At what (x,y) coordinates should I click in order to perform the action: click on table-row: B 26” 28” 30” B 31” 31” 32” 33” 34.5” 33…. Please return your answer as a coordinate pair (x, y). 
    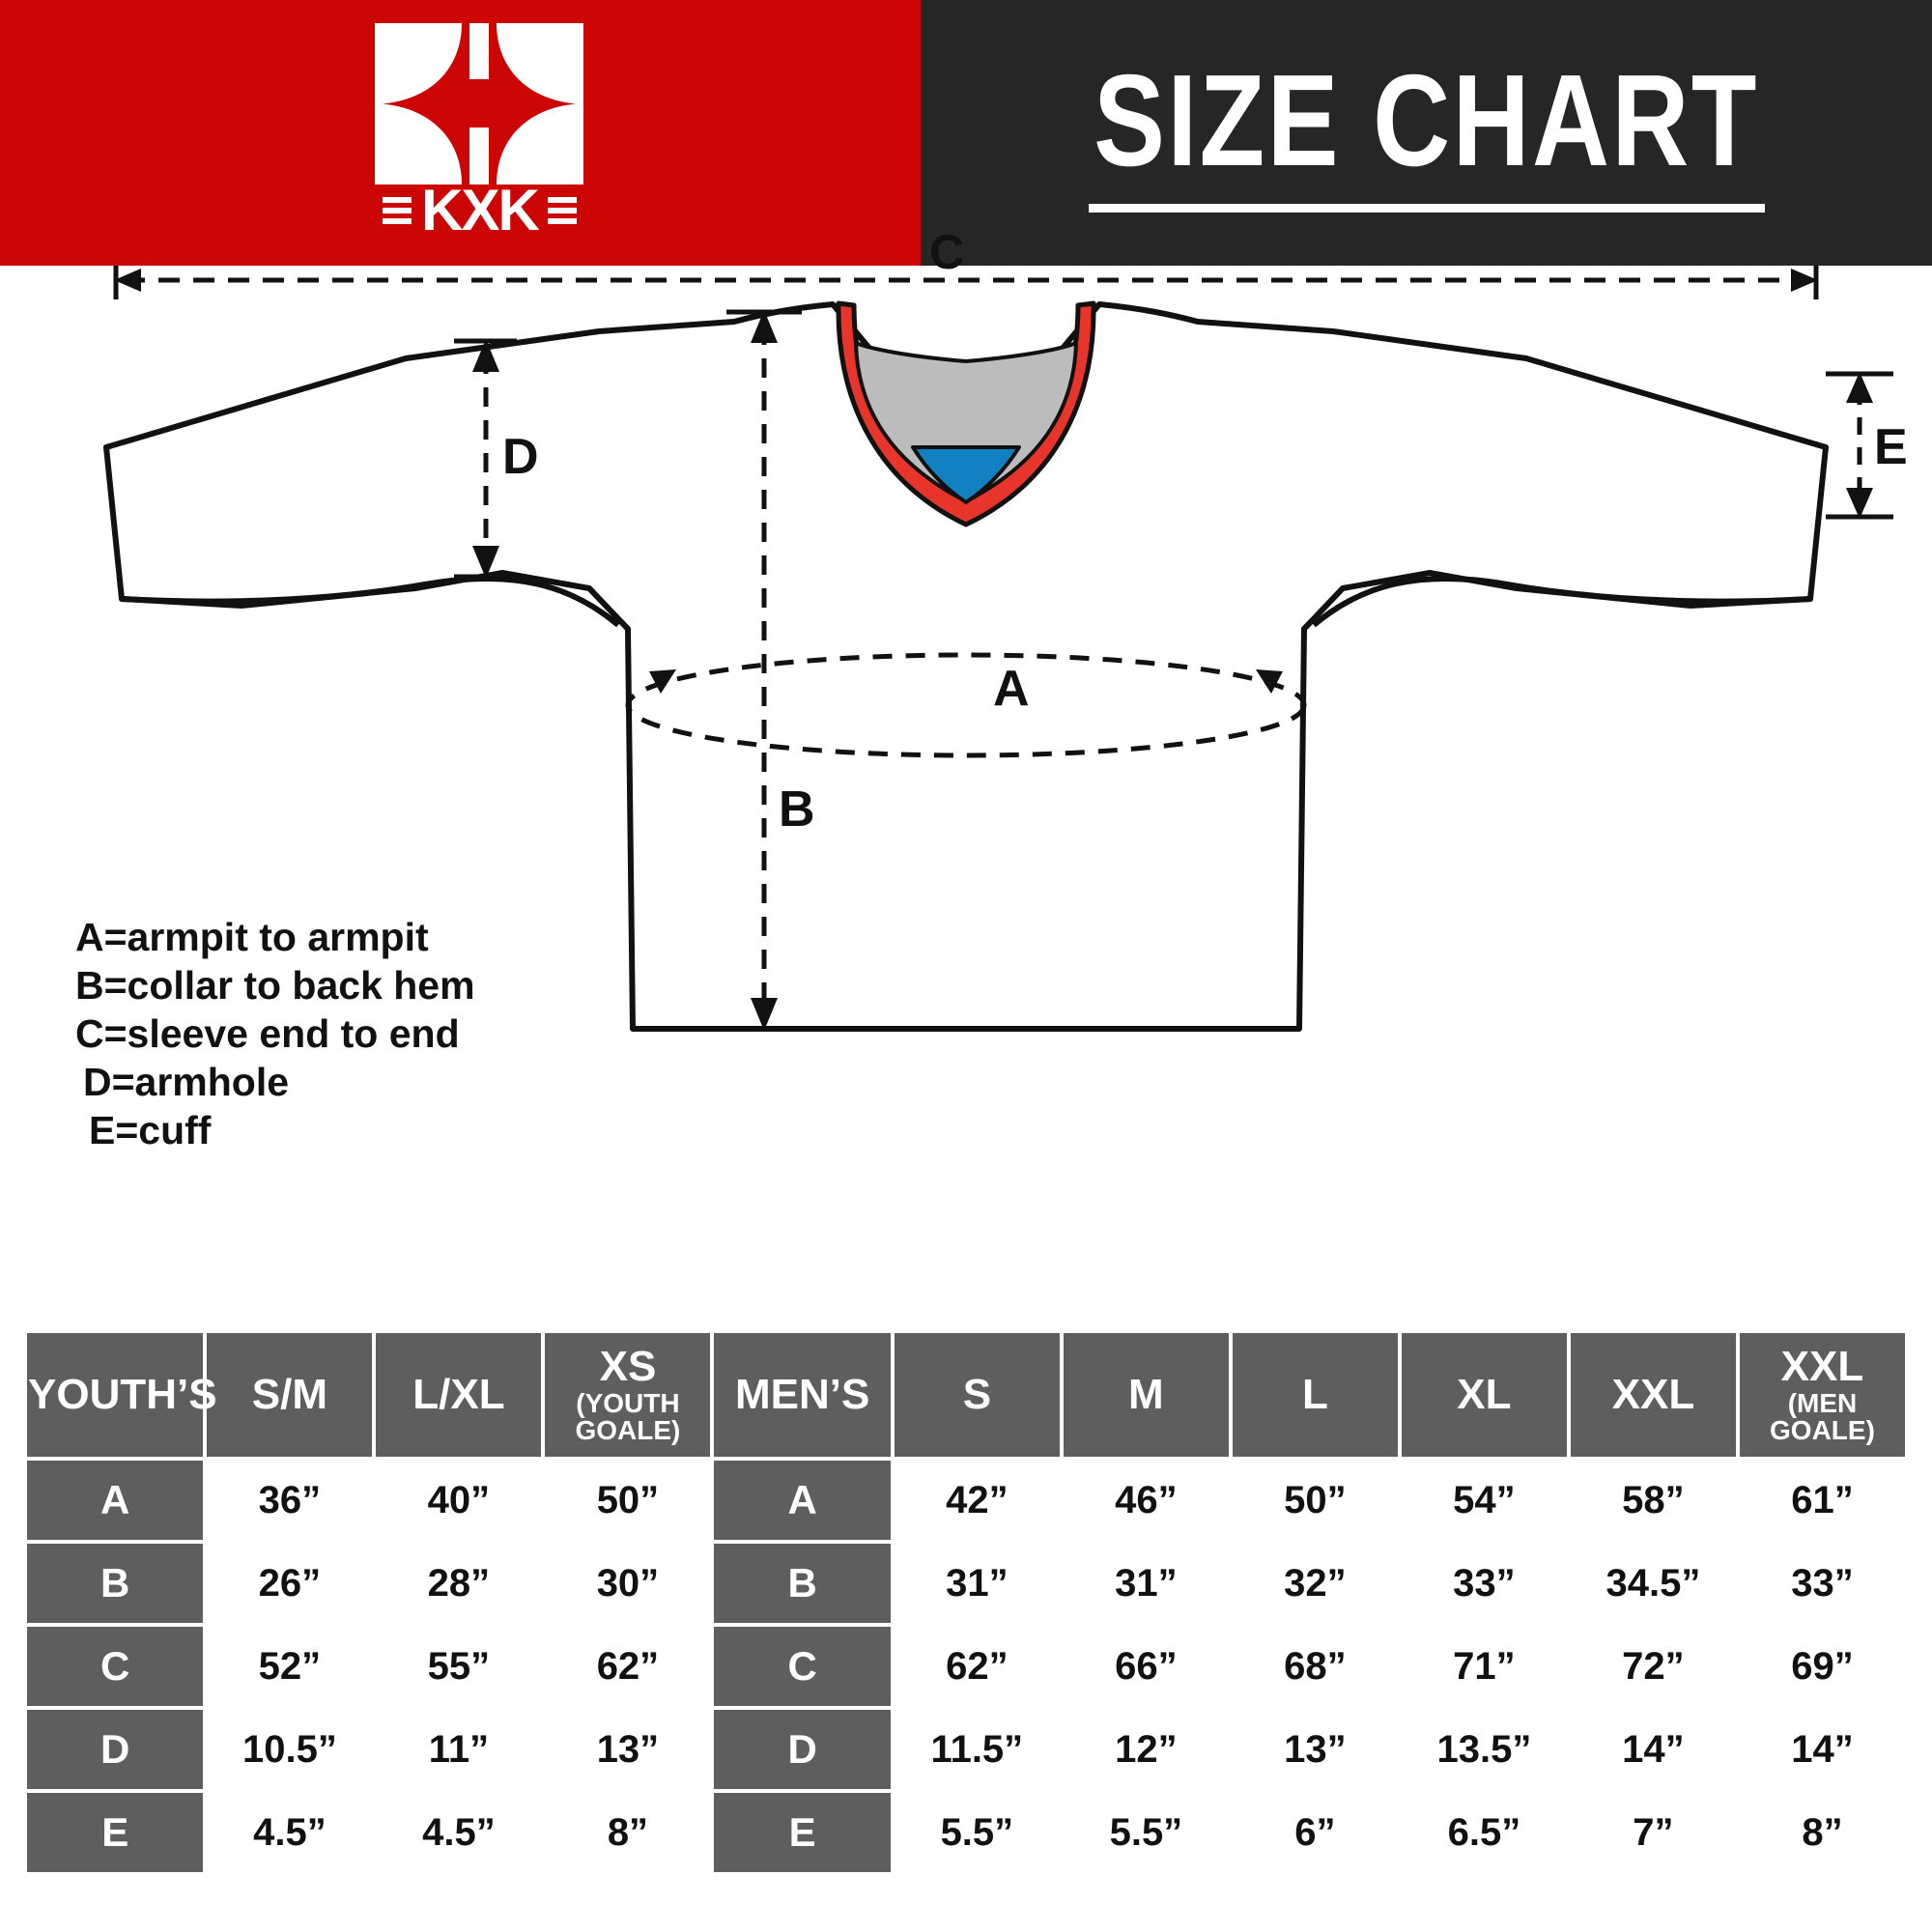
    Looking at the image, I should click on (966, 1583).